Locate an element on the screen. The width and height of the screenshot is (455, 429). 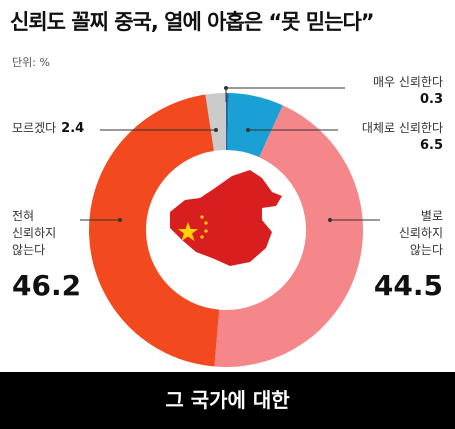
footer: 그 국가에 대한 is located at coordinates (227, 400).